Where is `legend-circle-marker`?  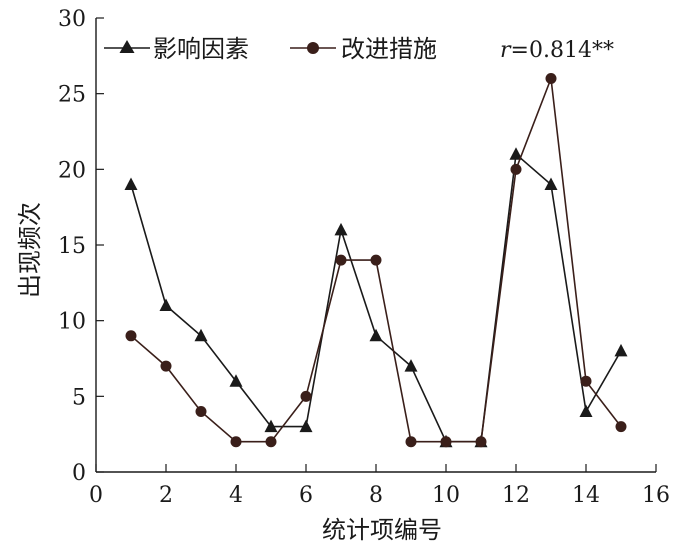 legend-circle-marker is located at coordinates (313, 48).